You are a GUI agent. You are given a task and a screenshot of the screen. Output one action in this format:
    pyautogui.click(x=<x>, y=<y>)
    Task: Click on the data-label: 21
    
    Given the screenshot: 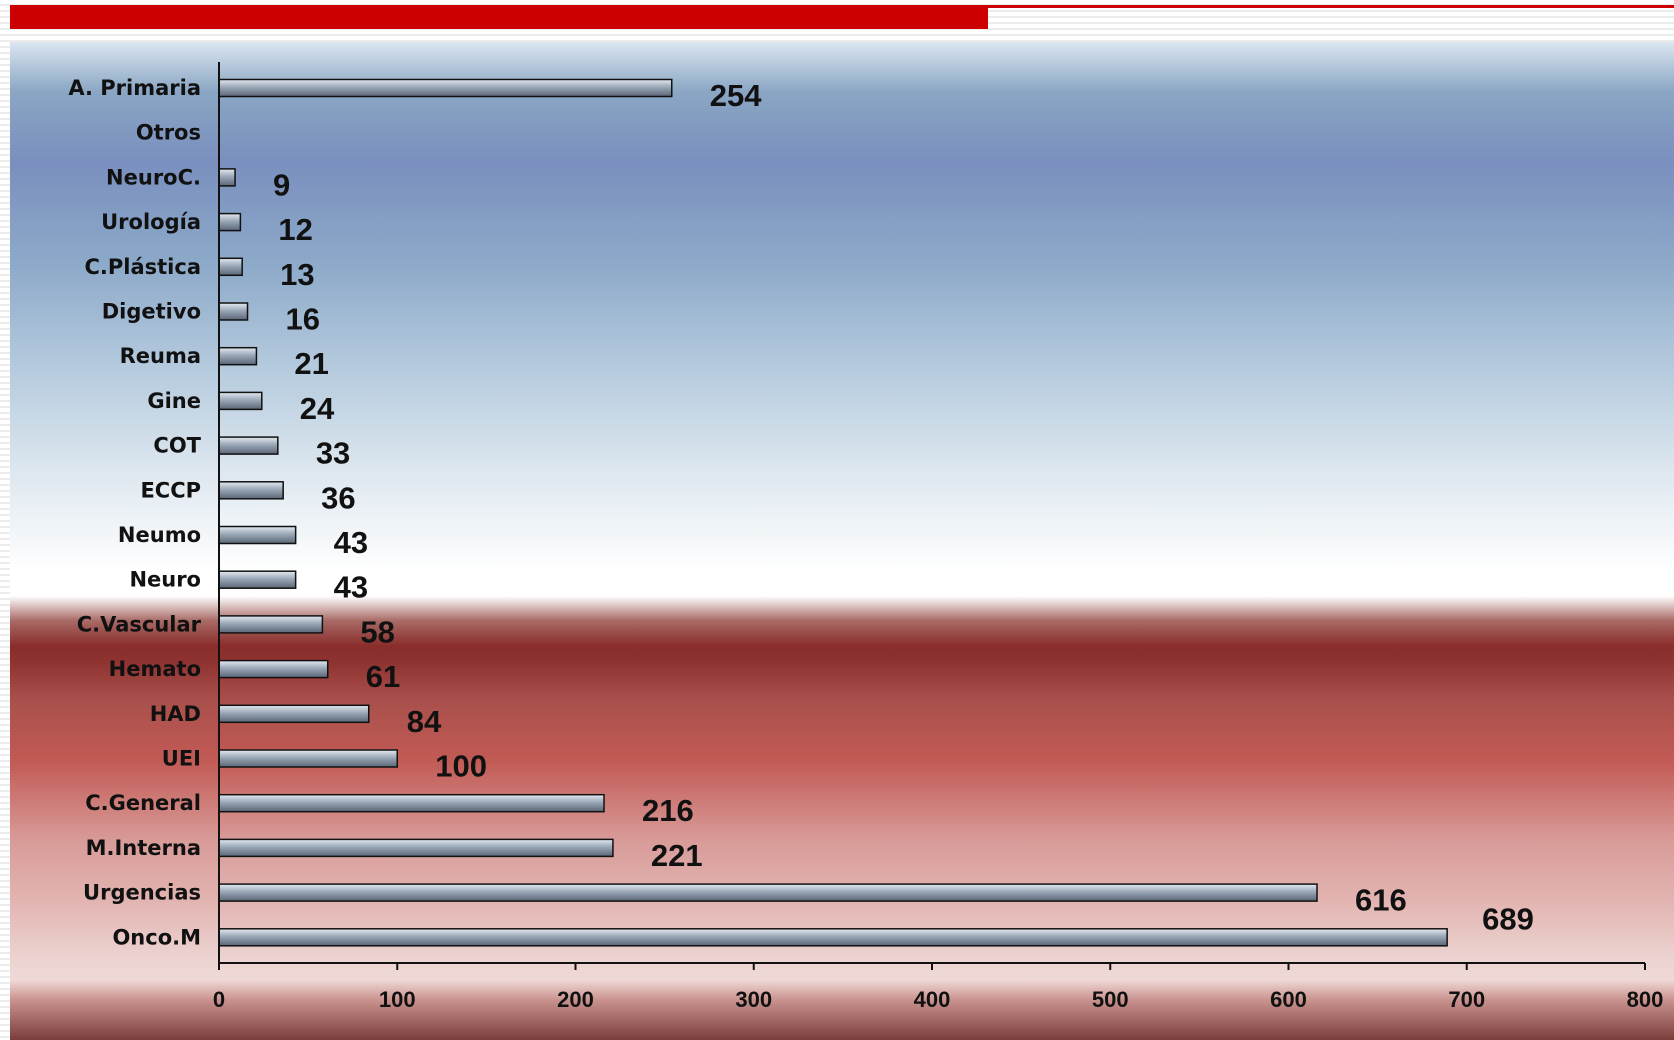 What is the action you would take?
    pyautogui.click(x=311, y=363)
    